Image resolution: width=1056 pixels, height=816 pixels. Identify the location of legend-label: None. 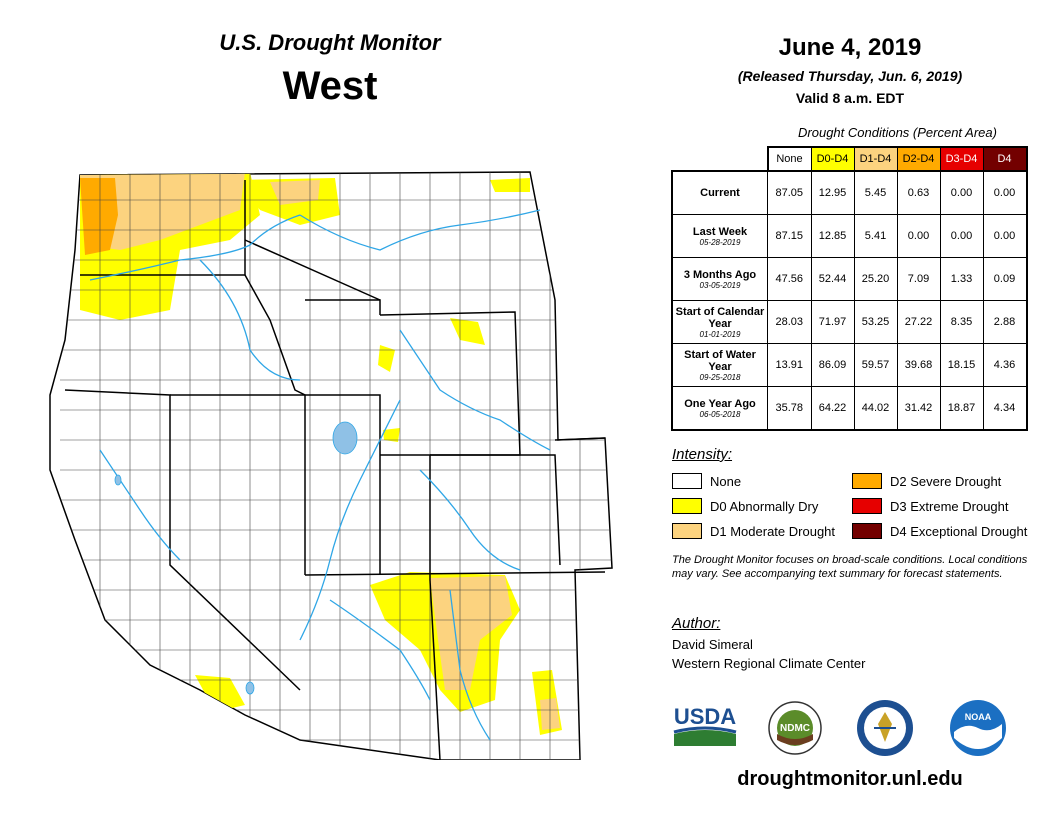
(726, 481).